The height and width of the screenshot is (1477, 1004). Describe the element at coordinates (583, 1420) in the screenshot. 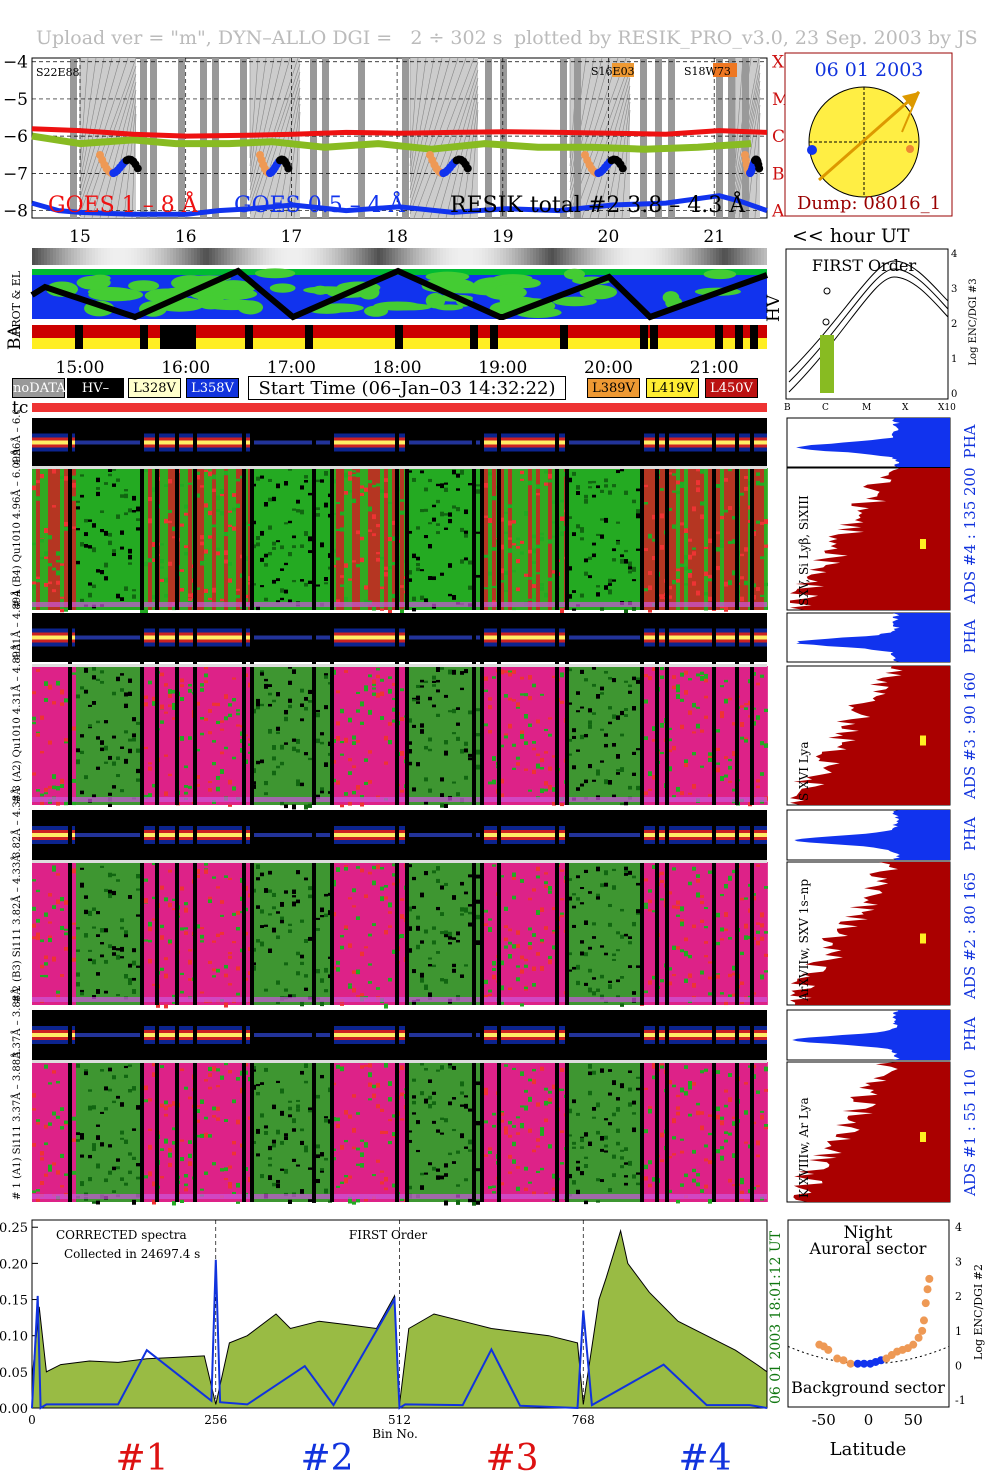

I see `spectrum-xtick-label: 768` at that location.